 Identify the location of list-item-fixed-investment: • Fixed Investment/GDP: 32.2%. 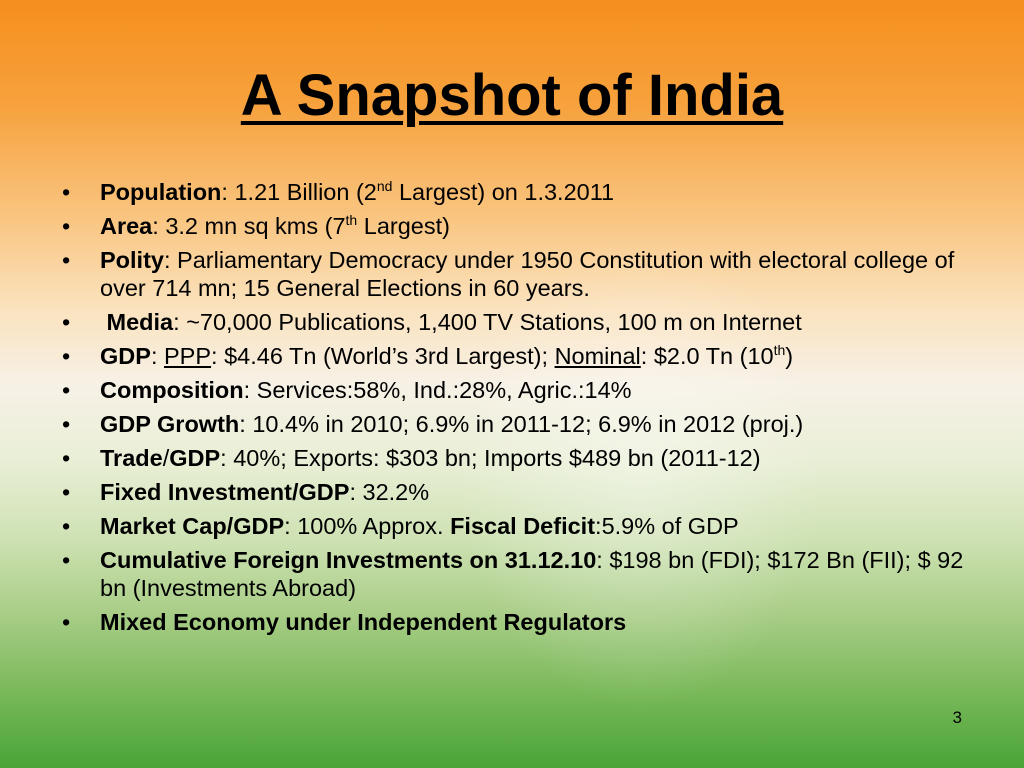
(522, 492).